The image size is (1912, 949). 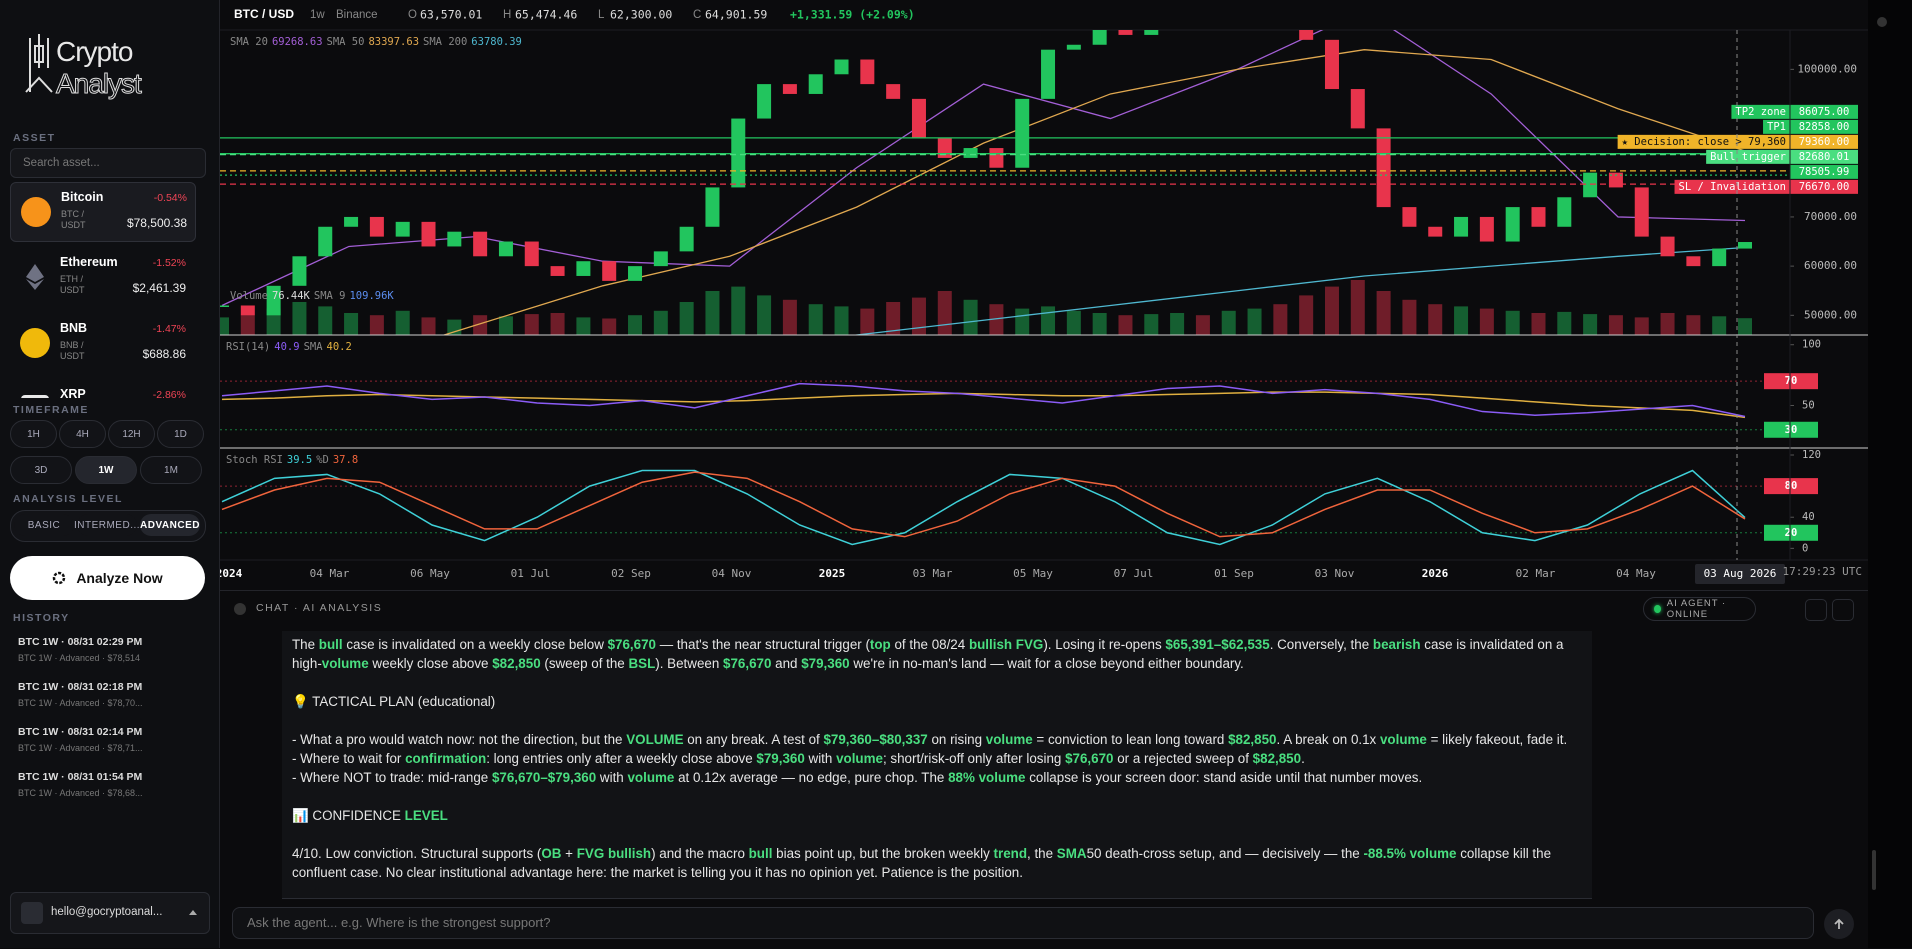 I want to click on asset-pair: BTC / USDT, so click(x=81, y=220).